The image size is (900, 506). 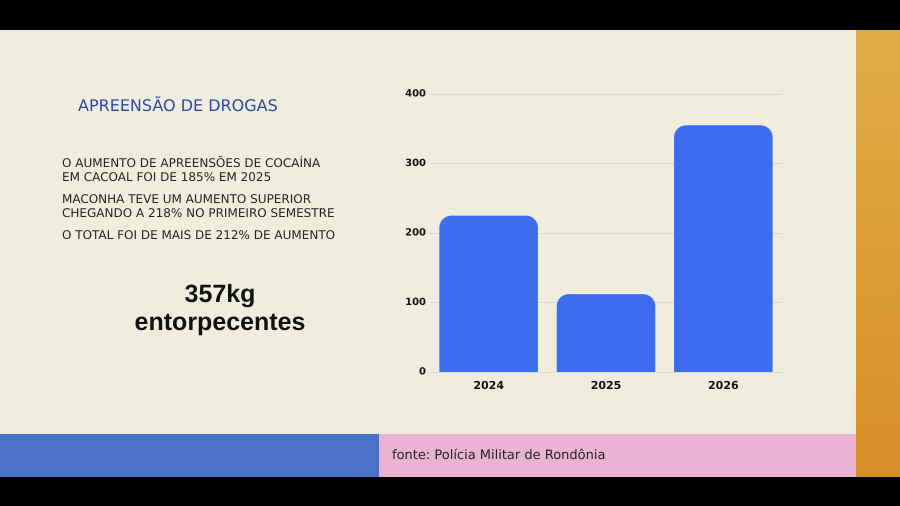 I want to click on y-tick-label: 0, so click(x=422, y=372).